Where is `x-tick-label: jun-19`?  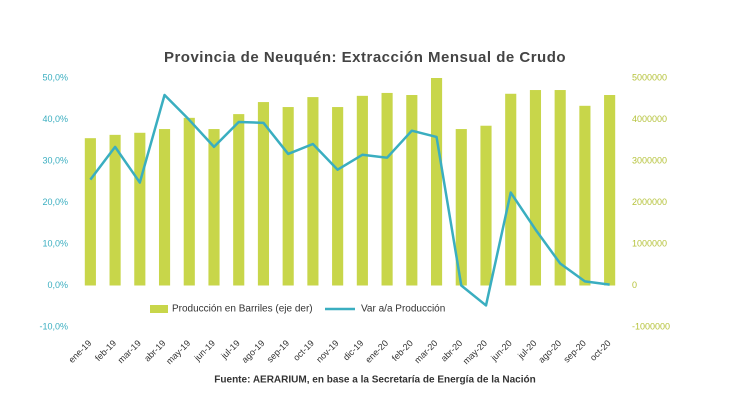
x-tick-label: jun-19 is located at coordinates (204, 350).